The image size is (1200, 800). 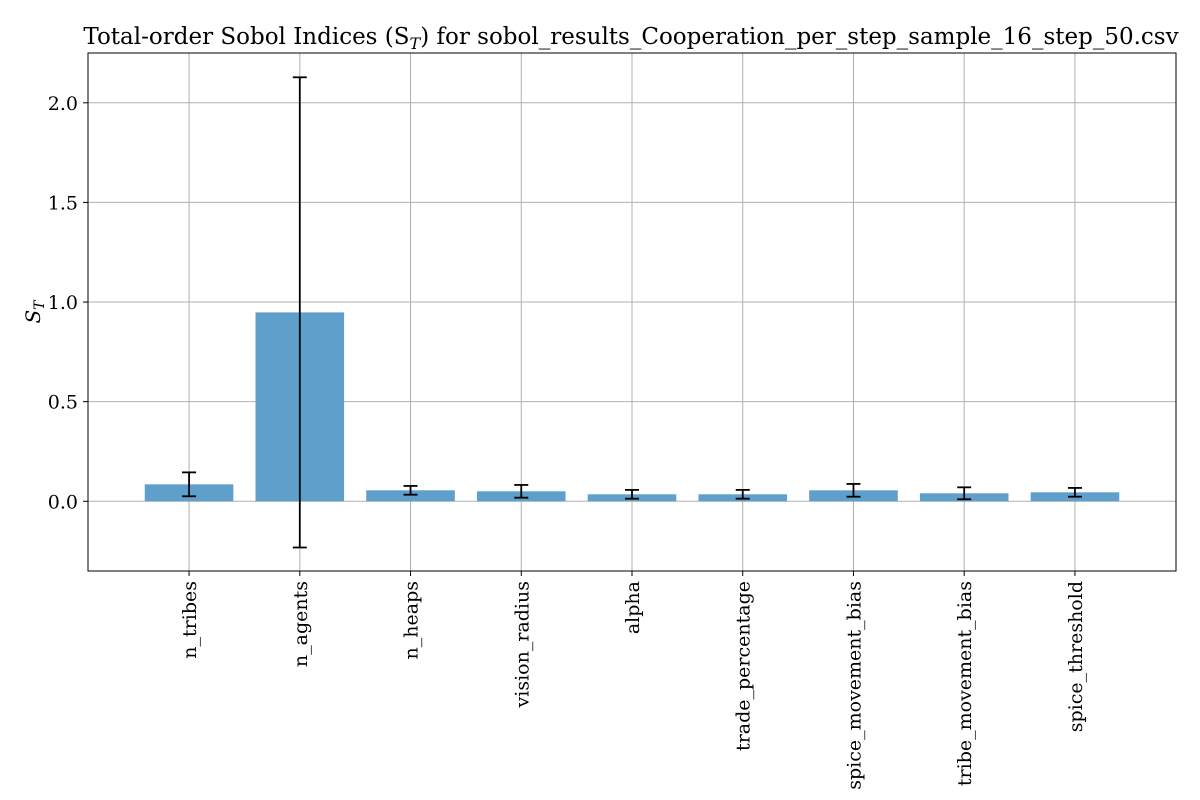 I want to click on y-tick-label: 2.0, so click(x=63, y=104).